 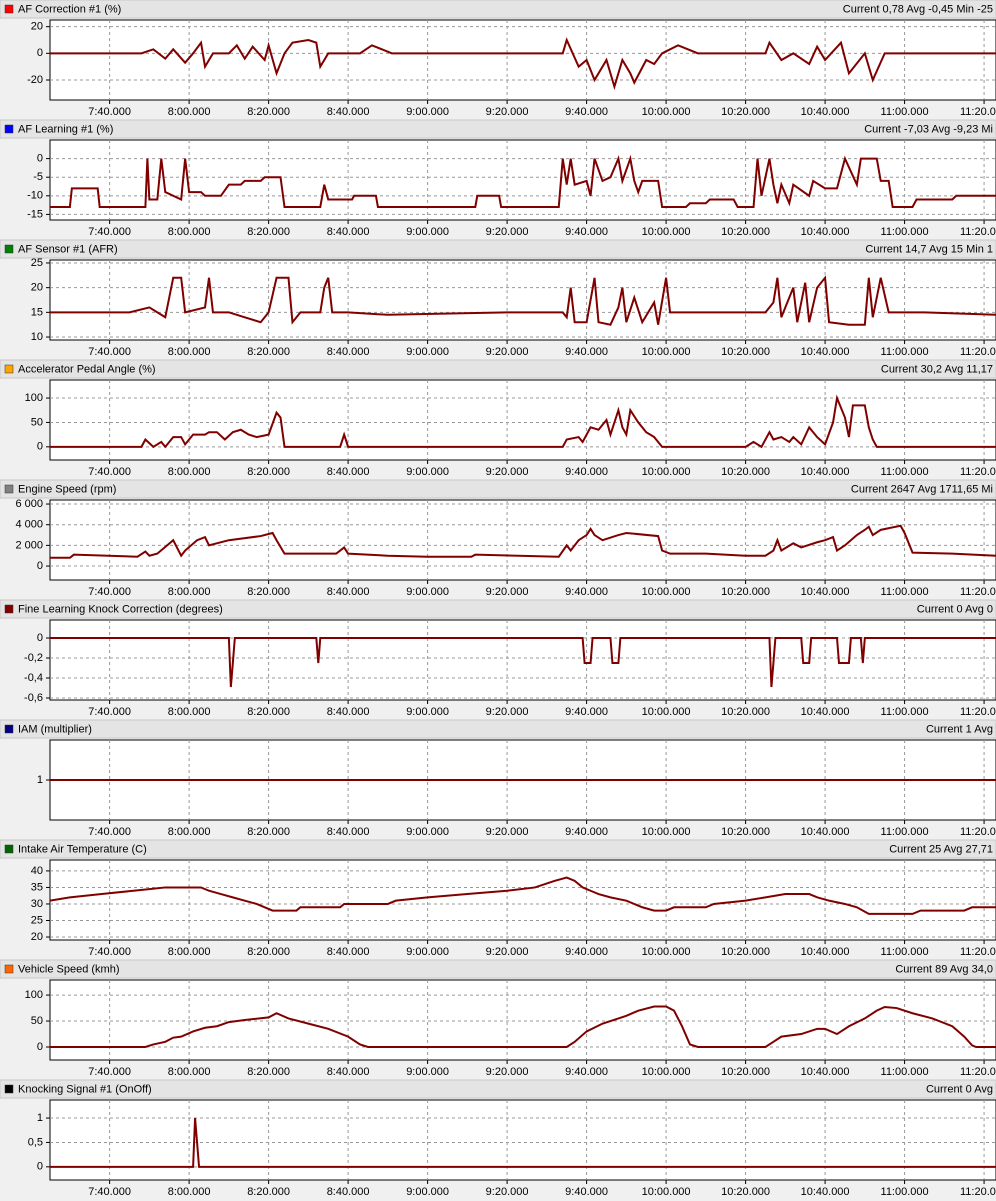 What do you see at coordinates (37, 312) in the screenshot?
I see `y-tick-label: 15` at bounding box center [37, 312].